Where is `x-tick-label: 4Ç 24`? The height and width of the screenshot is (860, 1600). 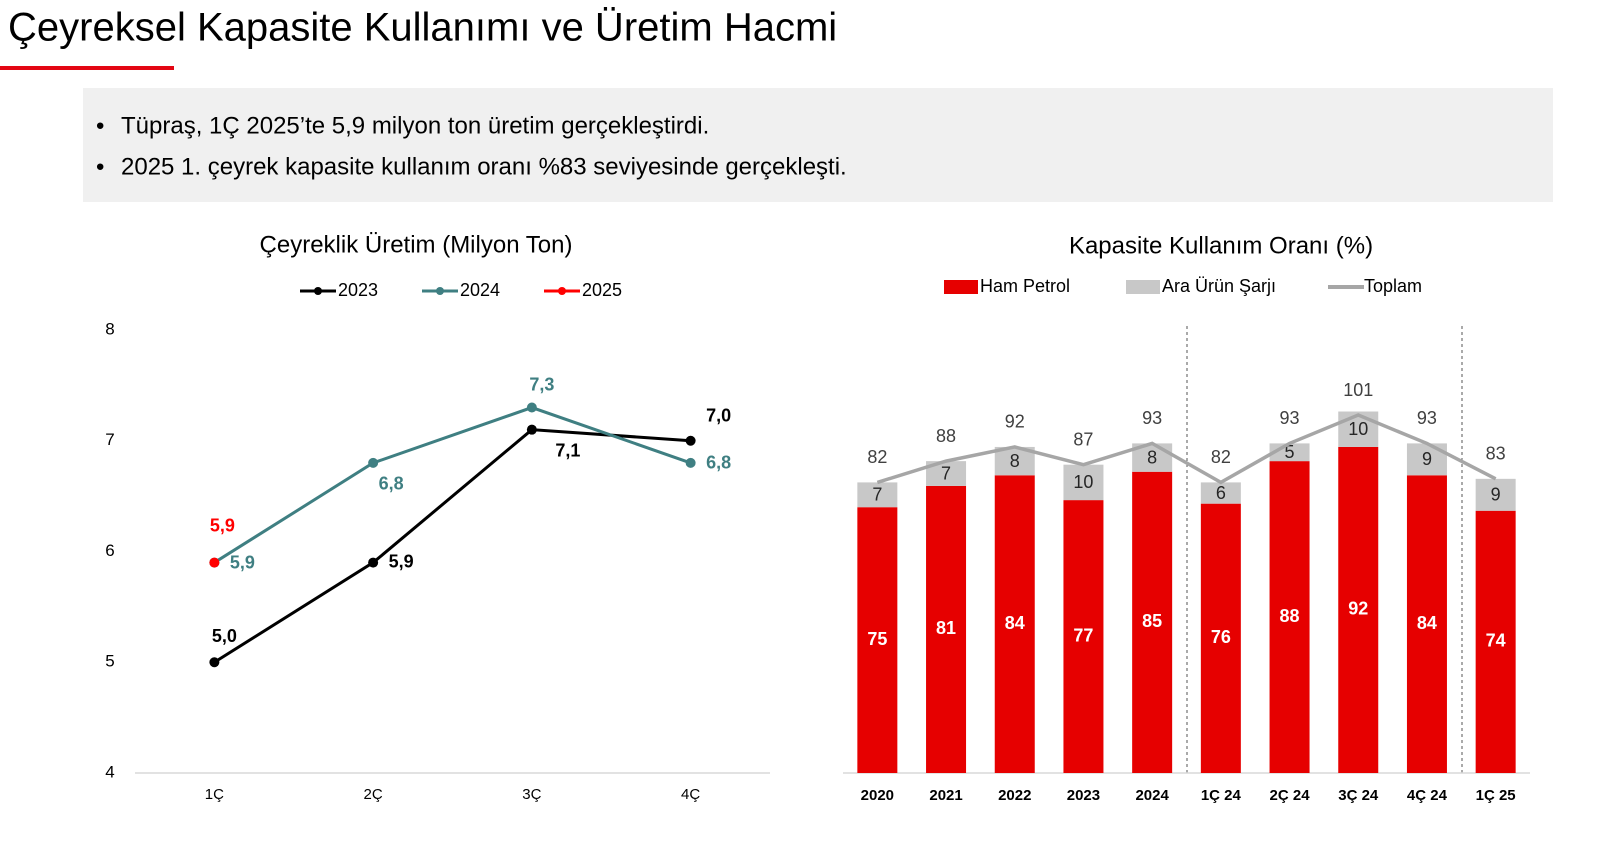 x-tick-label: 4Ç 24 is located at coordinates (1427, 795).